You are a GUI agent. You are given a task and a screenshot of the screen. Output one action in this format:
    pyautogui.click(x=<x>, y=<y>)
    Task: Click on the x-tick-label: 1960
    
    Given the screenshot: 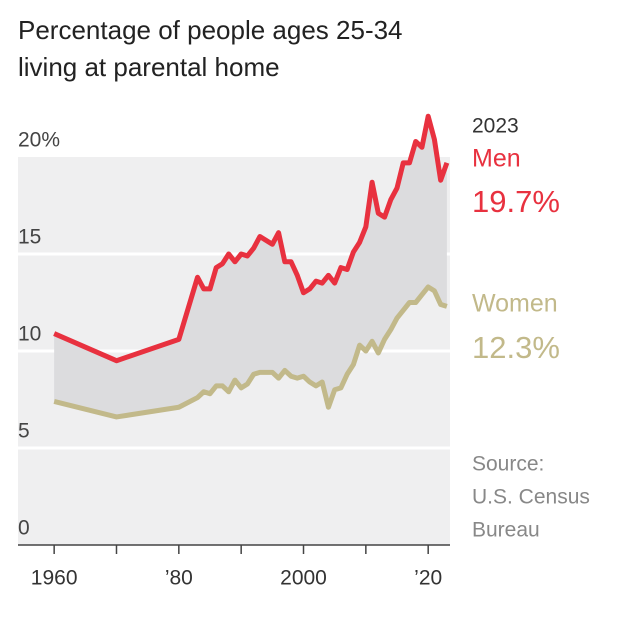 What is the action you would take?
    pyautogui.click(x=54, y=578)
    